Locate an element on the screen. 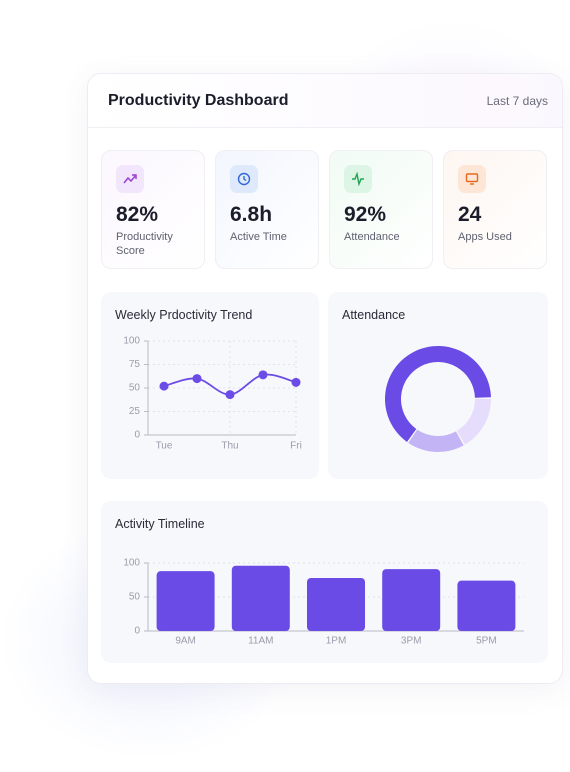 The image size is (570, 772). bar-chart: 0 50 100 9AM 11AM 1PM 3PM 5PM is located at coordinates (323, 602).